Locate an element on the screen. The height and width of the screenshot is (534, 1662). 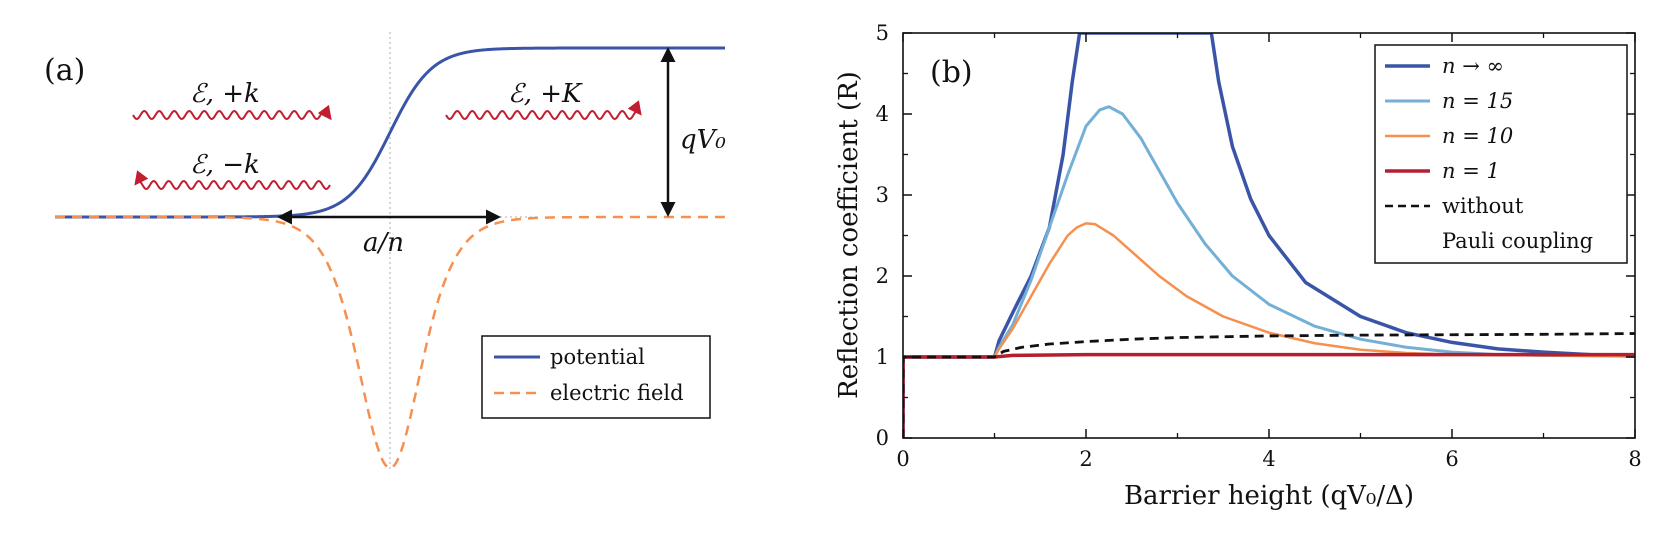
series-4-line is located at coordinates (1269, 385).